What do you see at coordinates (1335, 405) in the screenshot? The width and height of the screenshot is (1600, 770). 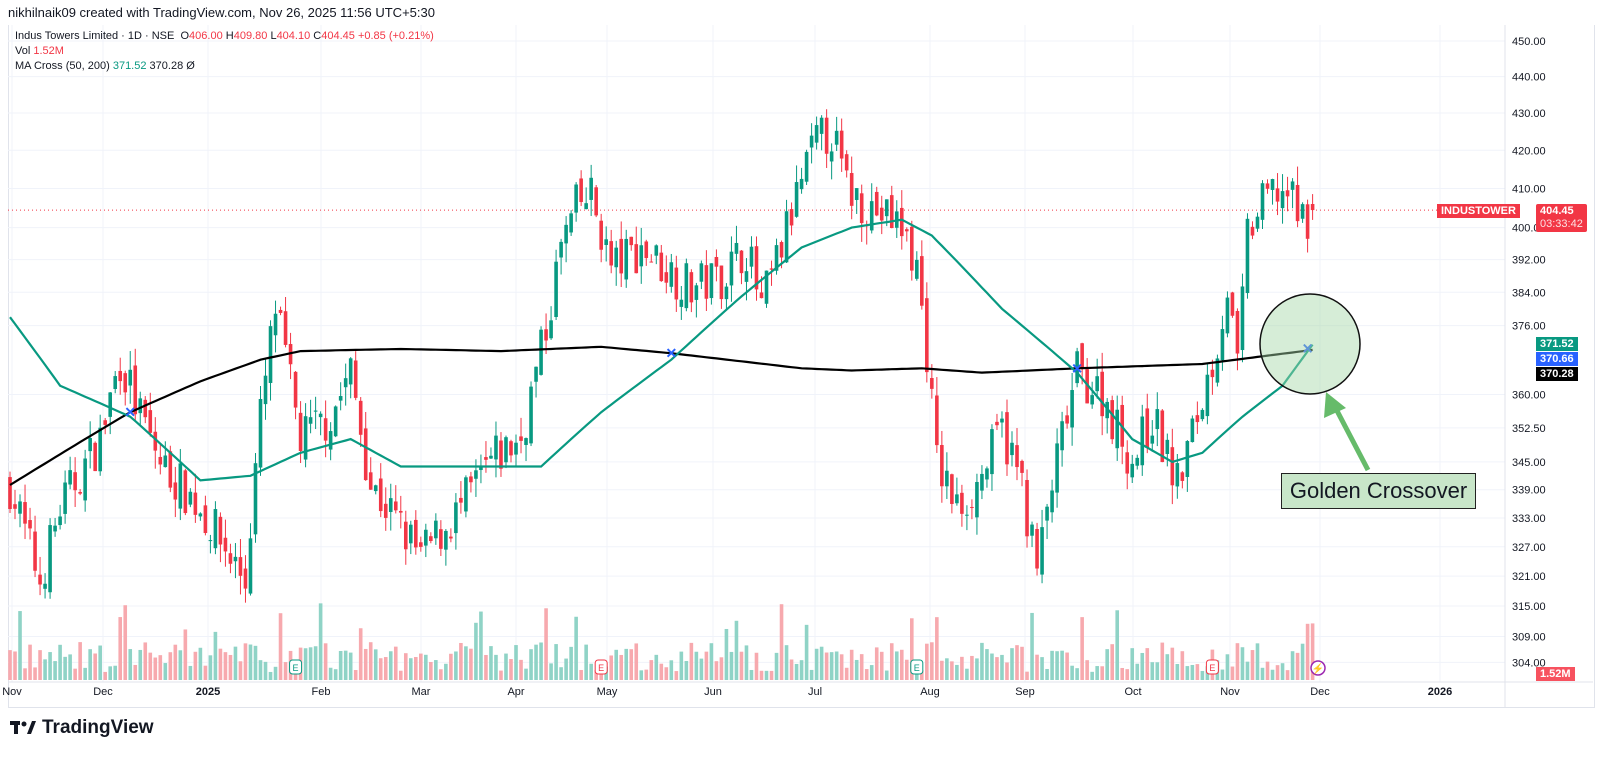 I see `arrow-head-icon` at bounding box center [1335, 405].